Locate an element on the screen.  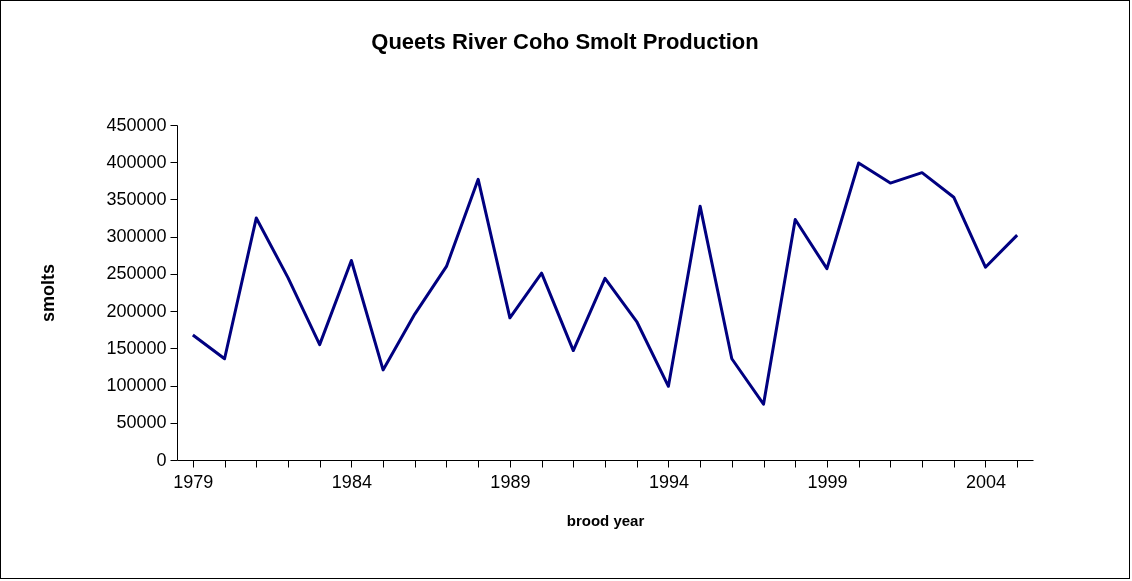
x-axis-title: brood year is located at coordinates (605, 520).